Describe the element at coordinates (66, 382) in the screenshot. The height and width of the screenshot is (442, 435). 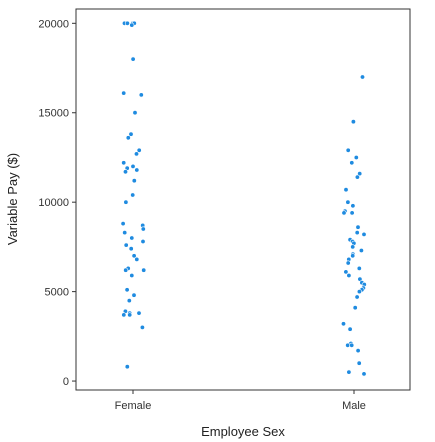
I see `y-tick-label: 0` at that location.